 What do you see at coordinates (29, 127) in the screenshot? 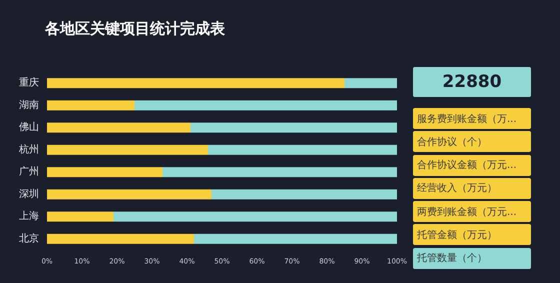
I see `y-tick-label: 佛山` at bounding box center [29, 127].